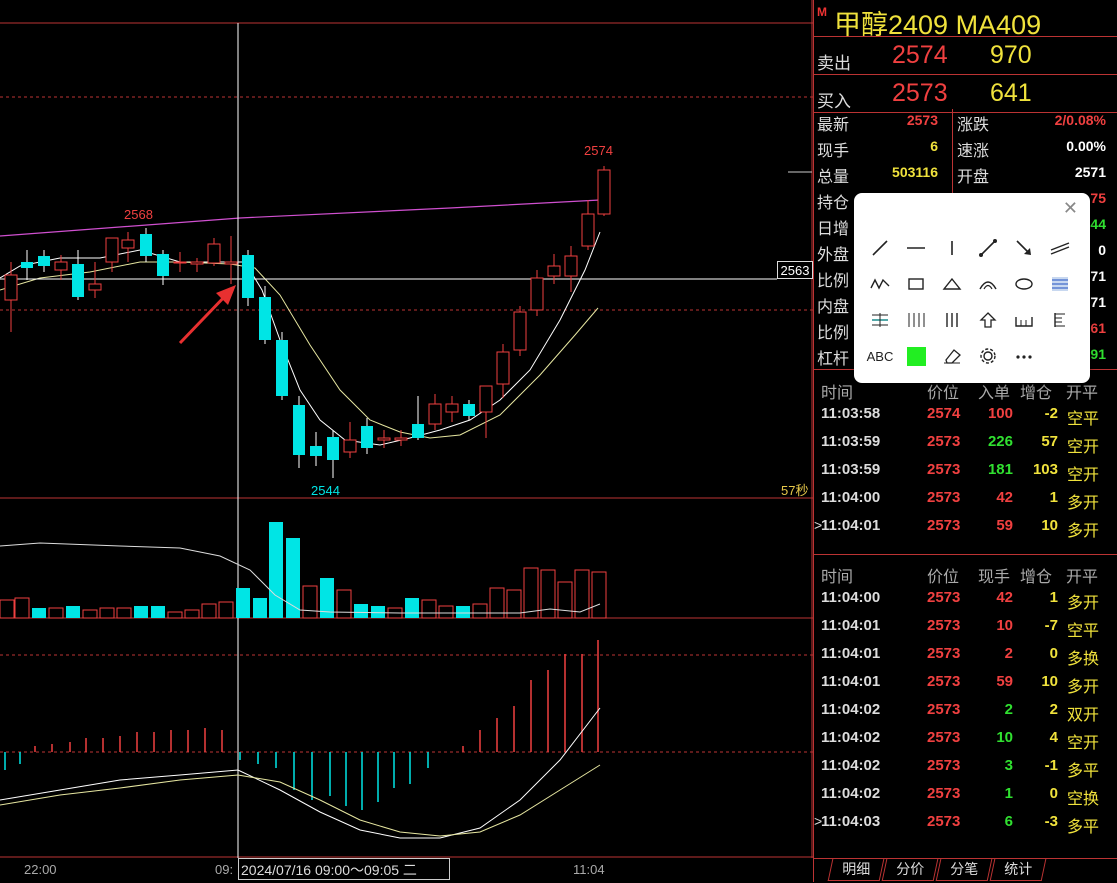 Image resolution: width=1117 pixels, height=883 pixels. I want to click on tab-price-dist: 分价, so click(910, 870).